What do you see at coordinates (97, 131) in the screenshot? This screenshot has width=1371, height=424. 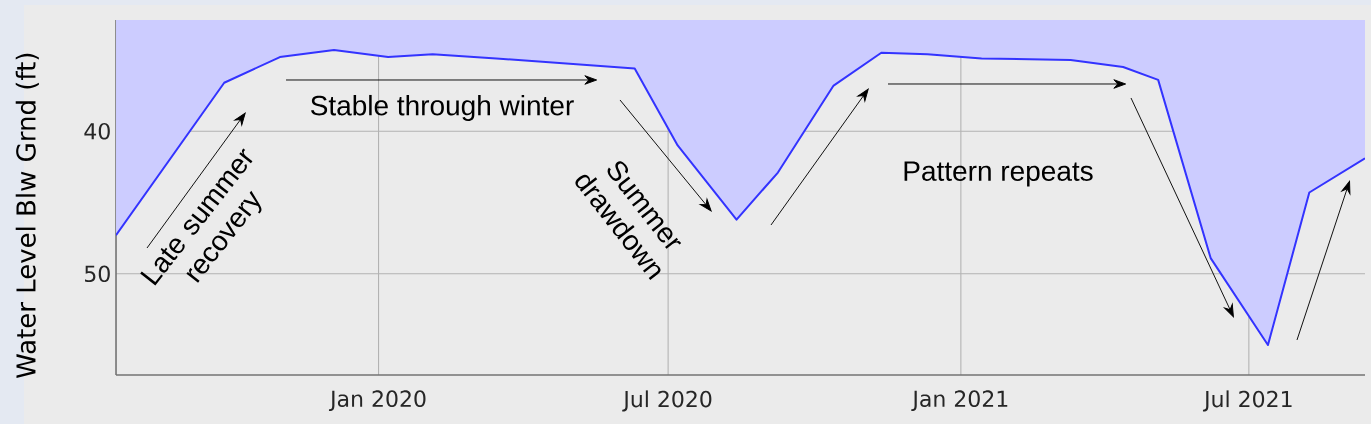 I see `y-tick-label: 40` at bounding box center [97, 131].